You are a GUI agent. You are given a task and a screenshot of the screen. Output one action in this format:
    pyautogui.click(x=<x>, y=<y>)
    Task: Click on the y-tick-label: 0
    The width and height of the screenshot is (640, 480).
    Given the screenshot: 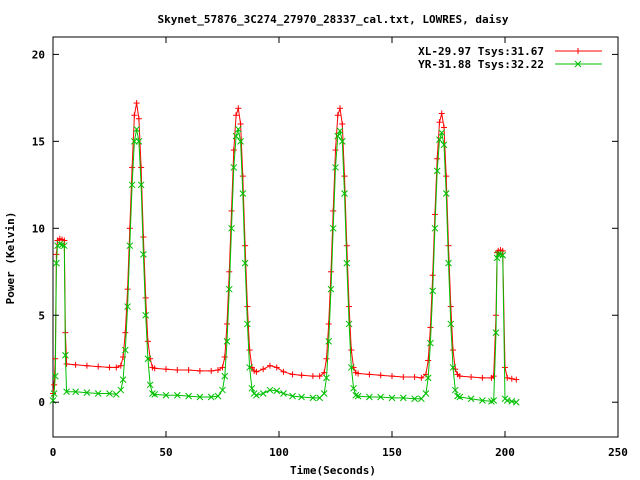 What is the action you would take?
    pyautogui.click(x=41, y=402)
    